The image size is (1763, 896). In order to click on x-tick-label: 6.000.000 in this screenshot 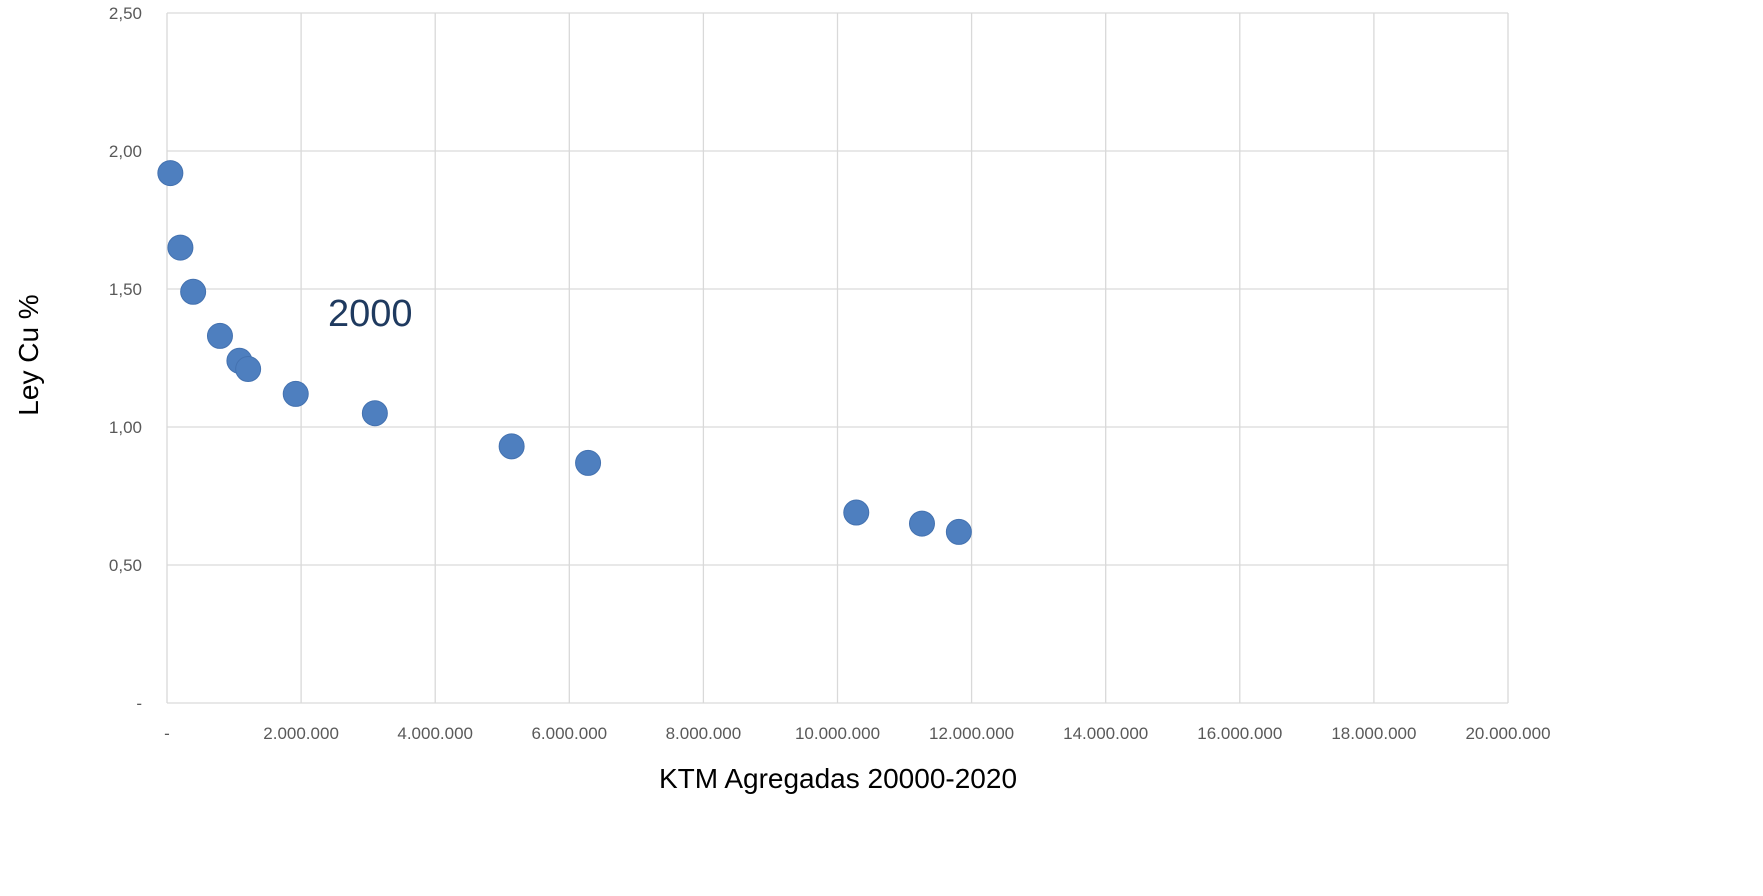, I will do `click(569, 733)`.